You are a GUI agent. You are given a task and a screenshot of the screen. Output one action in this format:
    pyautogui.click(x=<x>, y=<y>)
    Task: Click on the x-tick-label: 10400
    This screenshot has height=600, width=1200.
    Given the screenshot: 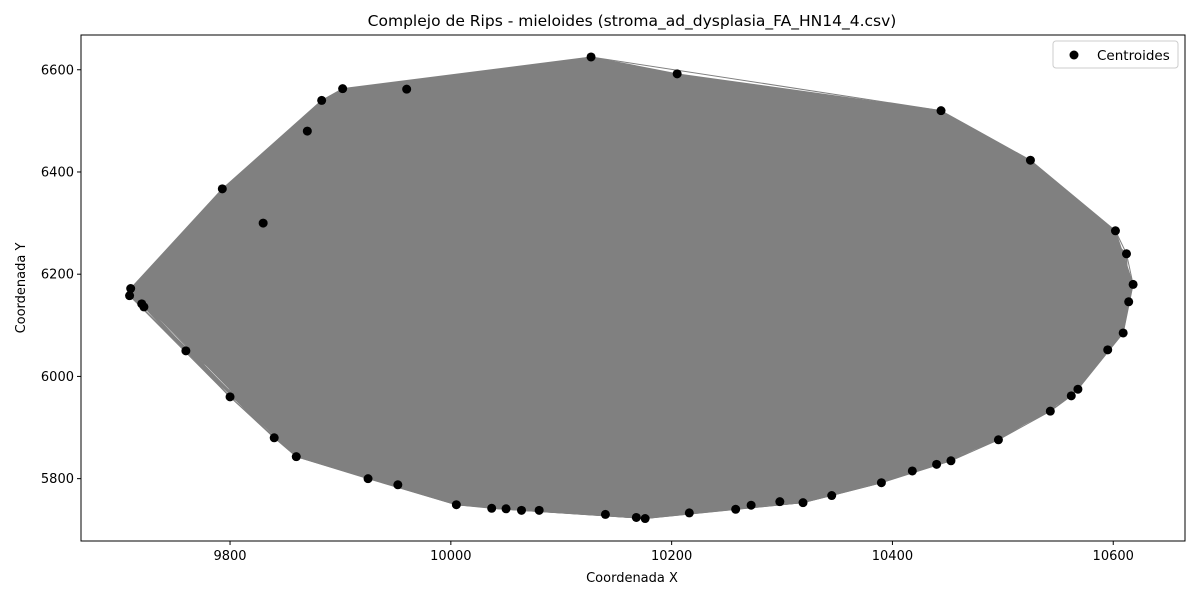 What is the action you would take?
    pyautogui.click(x=892, y=556)
    